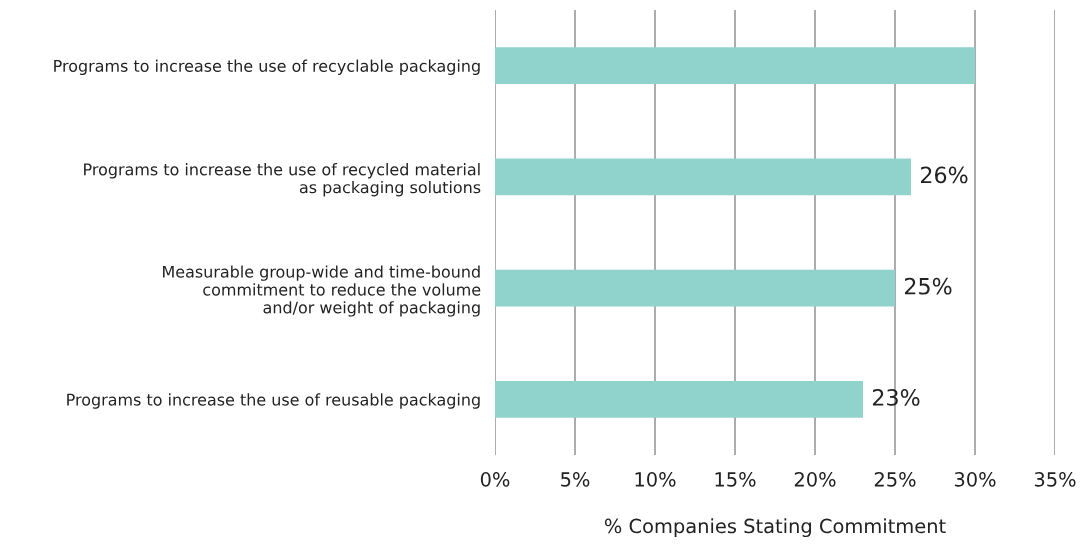  I want to click on x-tick-label: 15%, so click(735, 479).